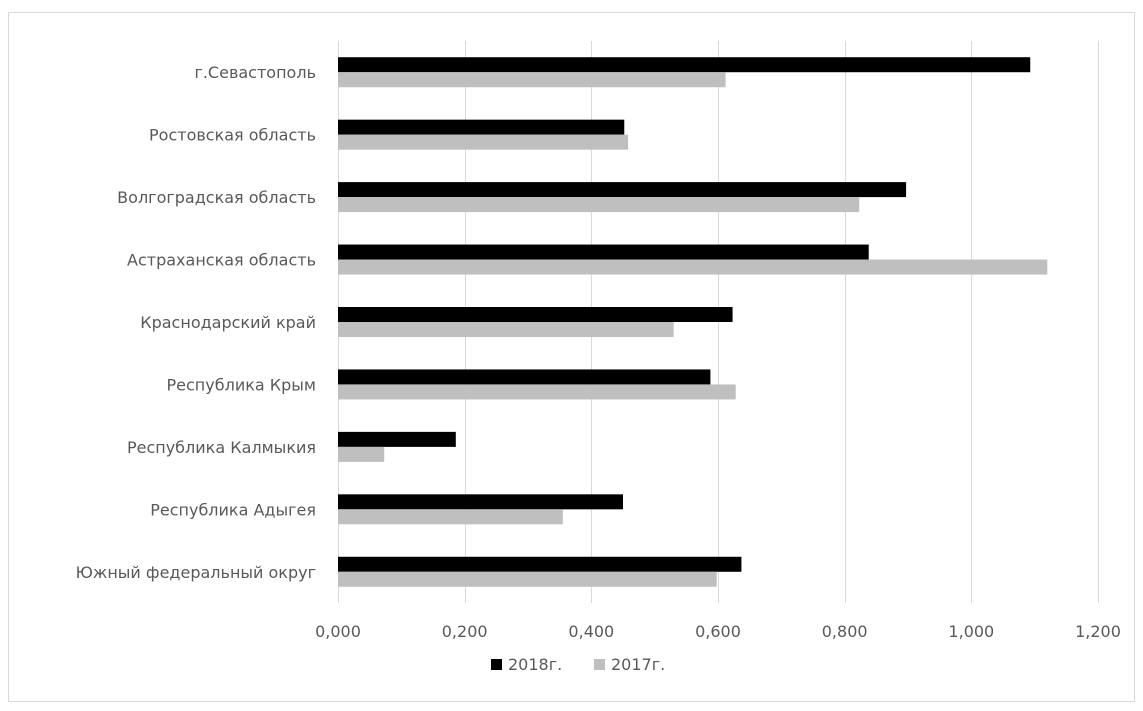 Image resolution: width=1143 pixels, height=711 pixels. Describe the element at coordinates (233, 509) in the screenshot. I see `category-label-7: Республика Адыгея` at that location.